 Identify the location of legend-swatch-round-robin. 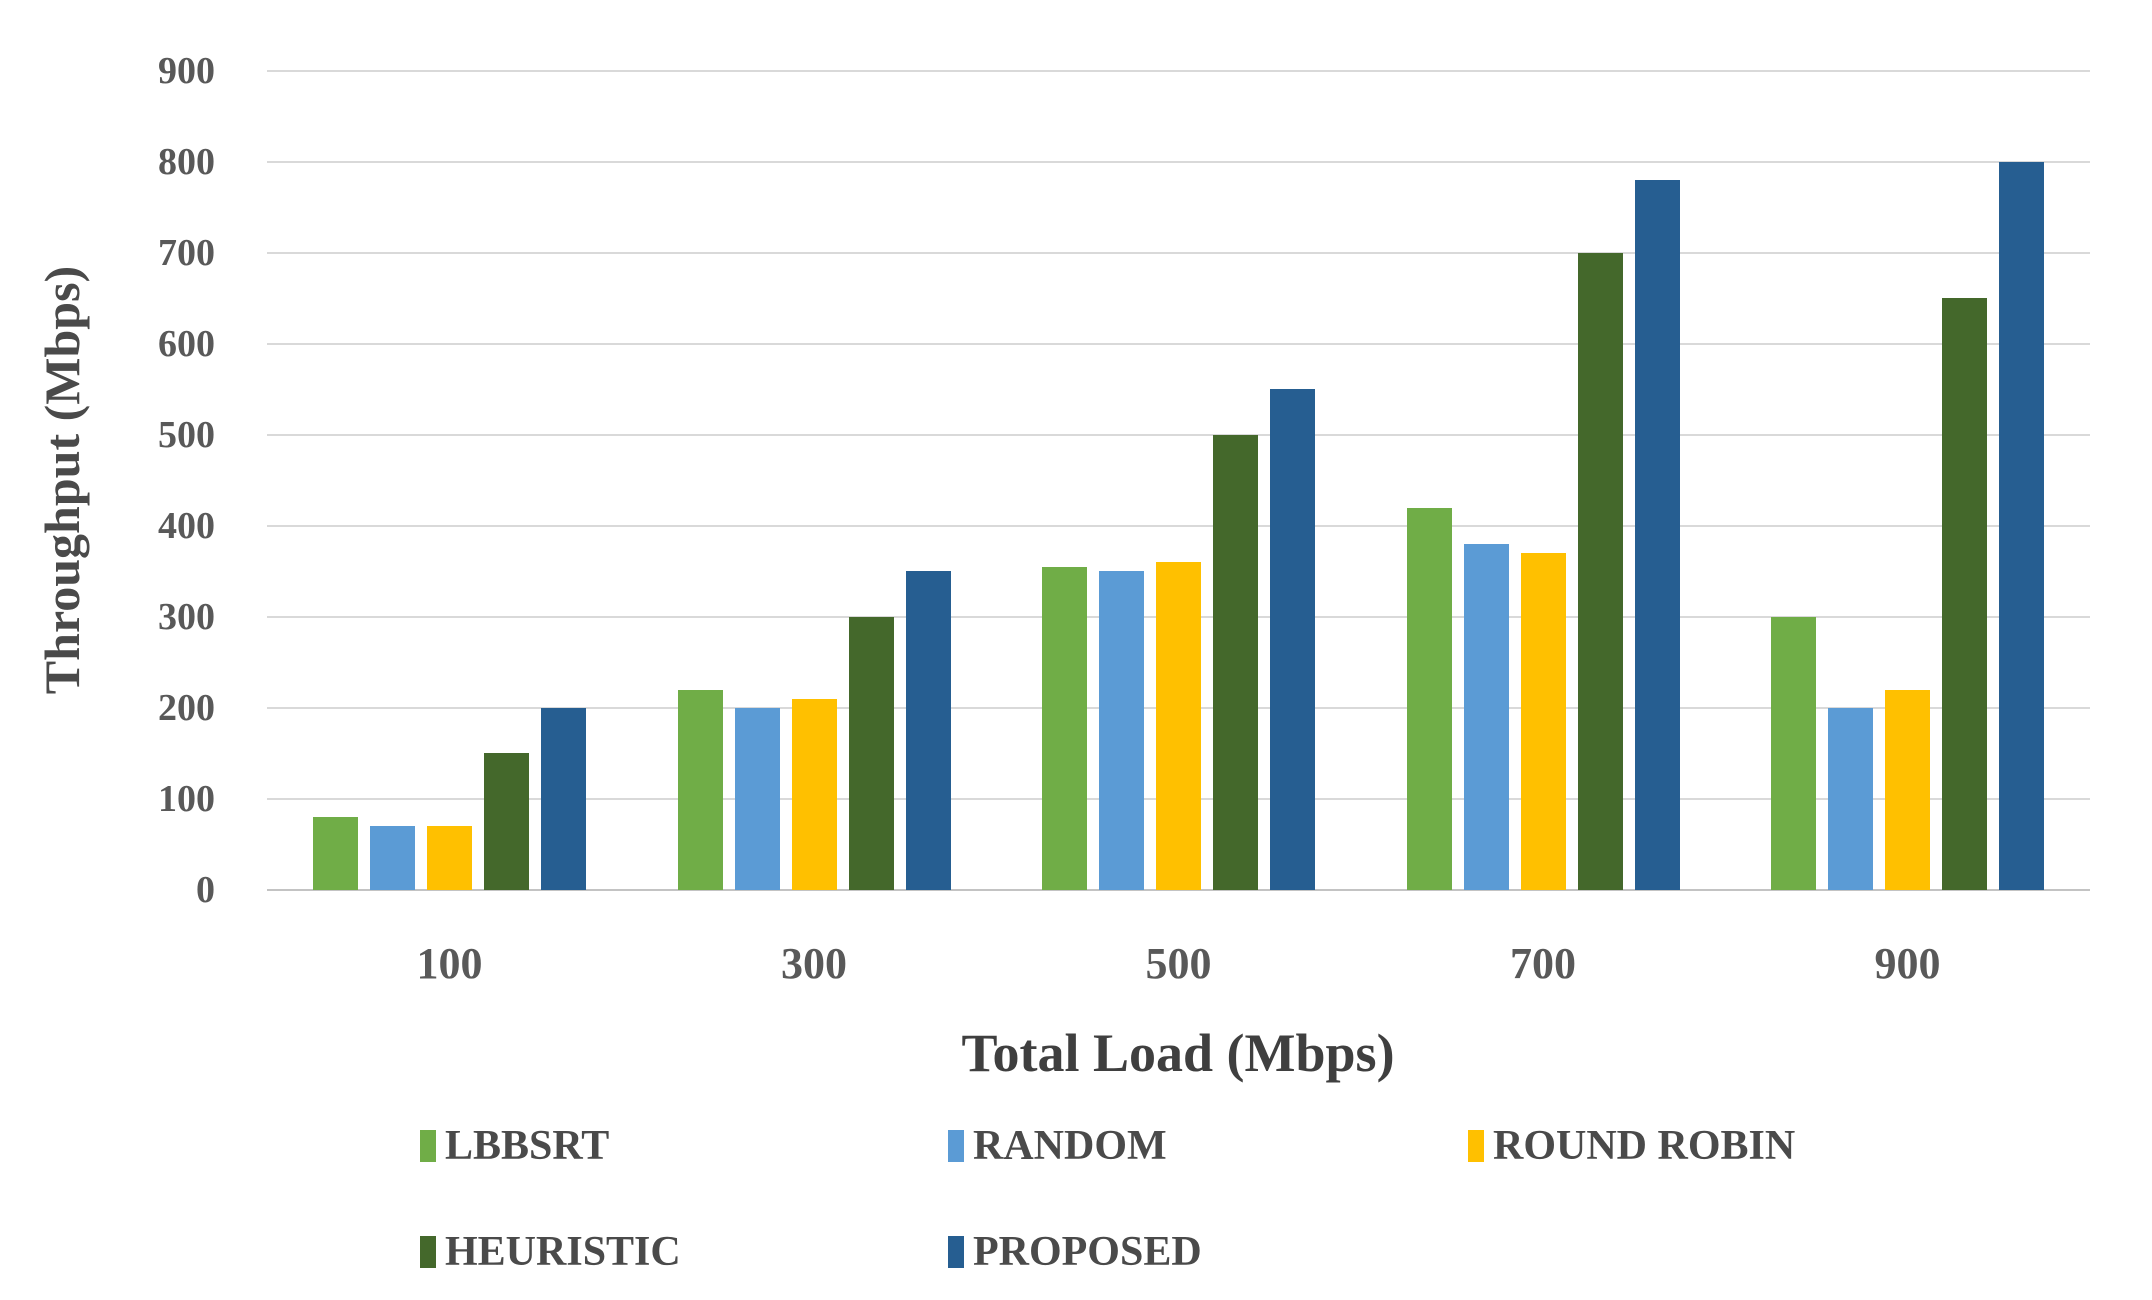
(1476, 1146).